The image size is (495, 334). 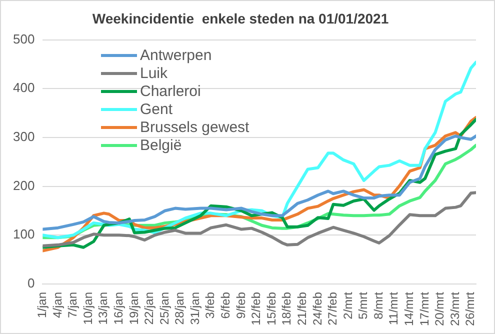 I want to click on x-tick-label: 20/mrt, so click(x=439, y=308).